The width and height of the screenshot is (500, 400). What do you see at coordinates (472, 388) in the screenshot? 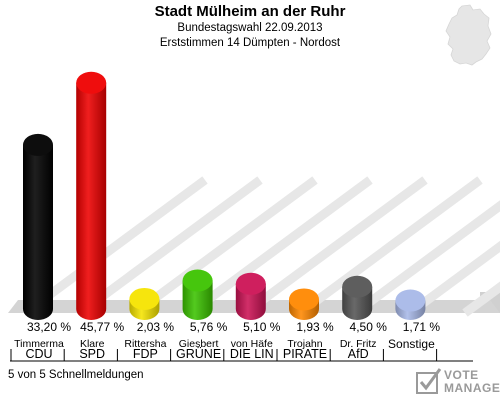
I see `logo-text-manager: MANAGER` at bounding box center [472, 388].